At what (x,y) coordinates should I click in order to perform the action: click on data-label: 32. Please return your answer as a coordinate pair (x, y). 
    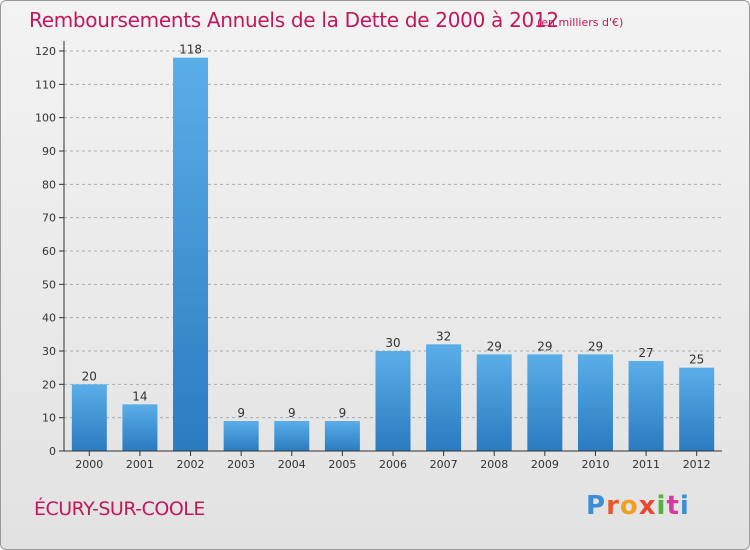
    Looking at the image, I should click on (443, 336).